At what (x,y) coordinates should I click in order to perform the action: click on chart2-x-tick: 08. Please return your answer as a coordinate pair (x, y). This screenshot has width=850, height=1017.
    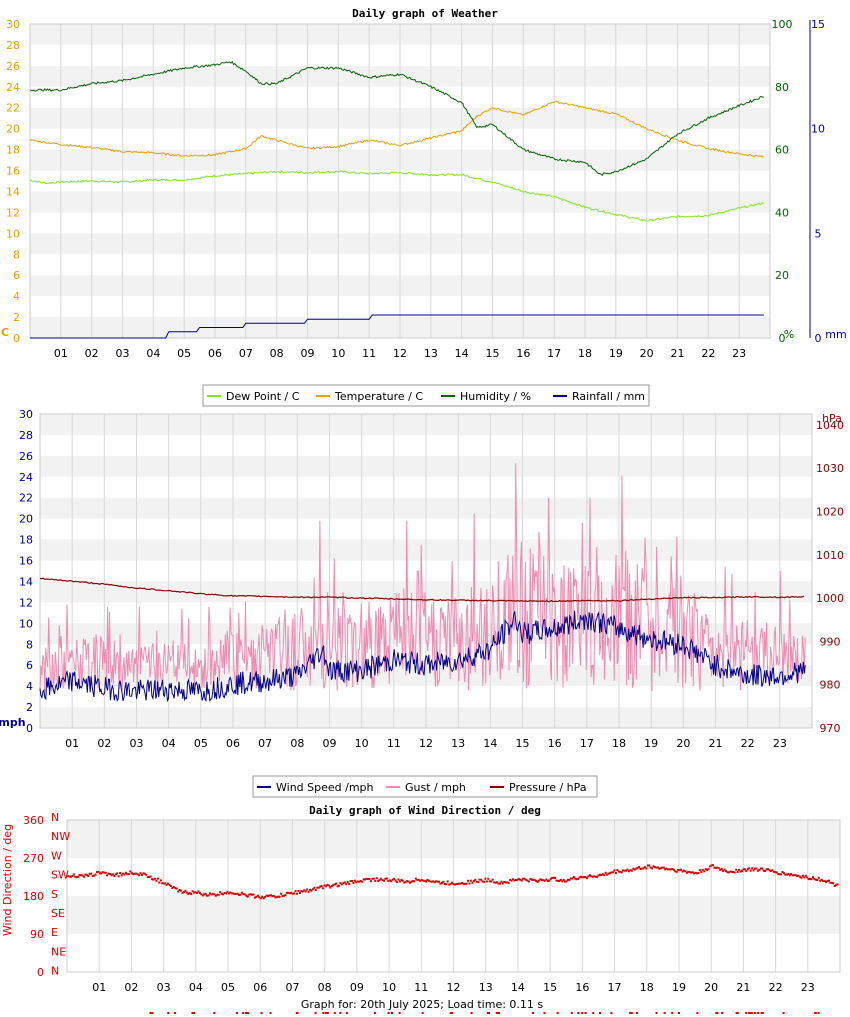
    Looking at the image, I should click on (297, 743).